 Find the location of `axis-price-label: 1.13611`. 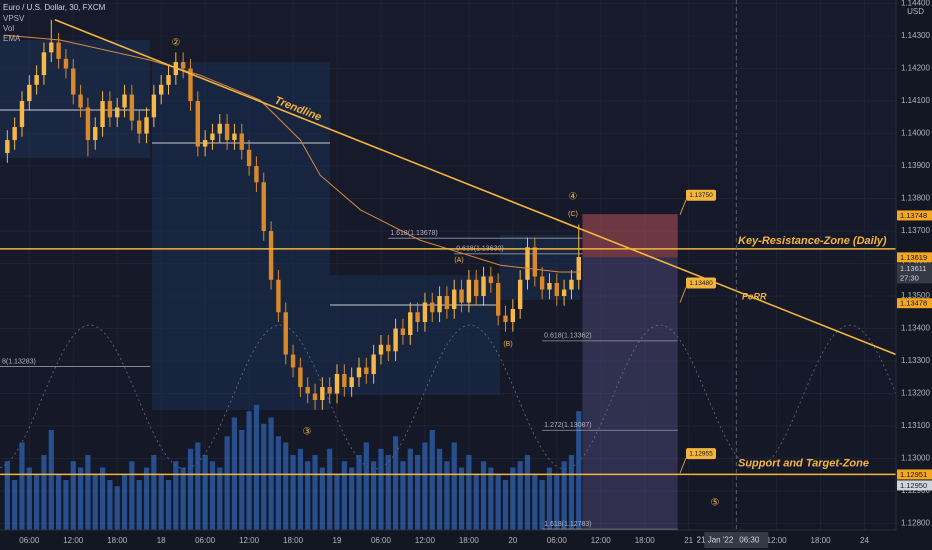

axis-price-label: 1.13611 is located at coordinates (913, 268).